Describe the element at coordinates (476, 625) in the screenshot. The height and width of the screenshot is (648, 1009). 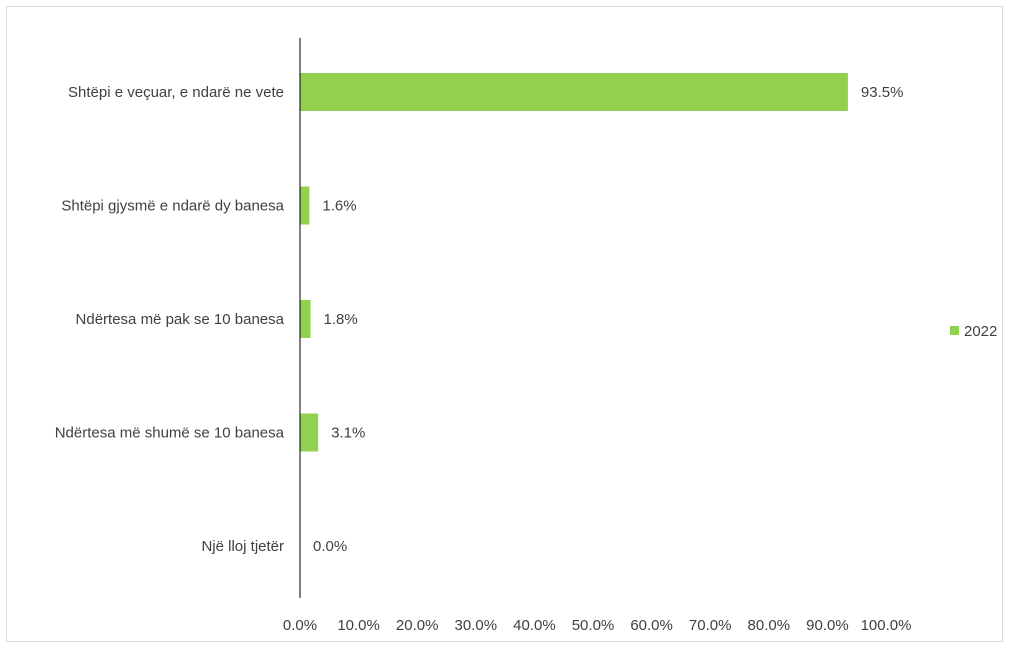
I see `x-tick-label: 30.0%` at that location.